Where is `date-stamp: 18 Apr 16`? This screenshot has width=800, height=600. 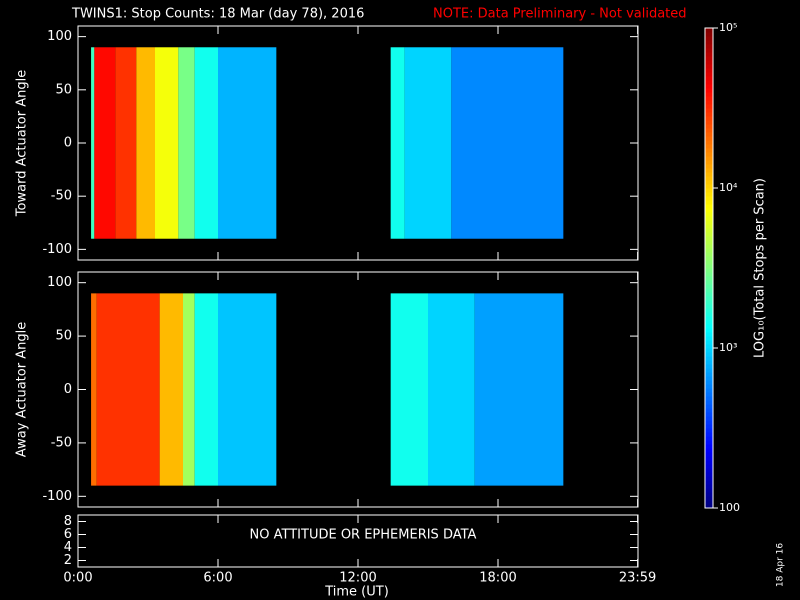
date-stamp: 18 Apr 16 is located at coordinates (781, 565).